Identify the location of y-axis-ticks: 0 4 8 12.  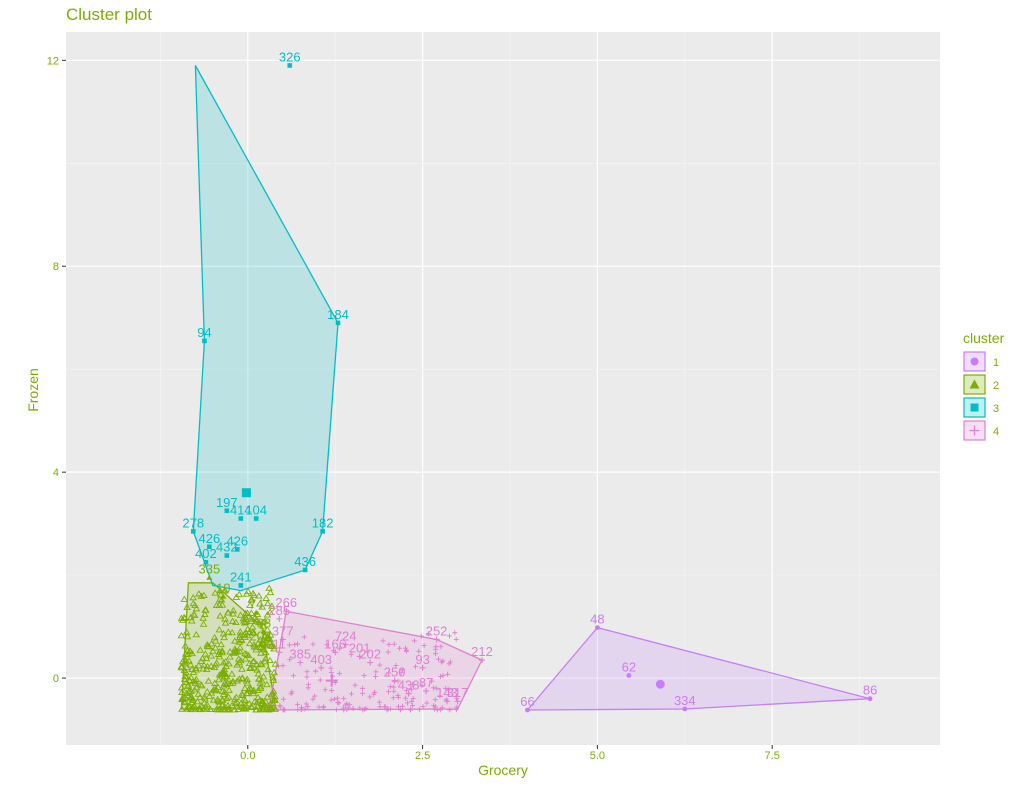
(56, 370).